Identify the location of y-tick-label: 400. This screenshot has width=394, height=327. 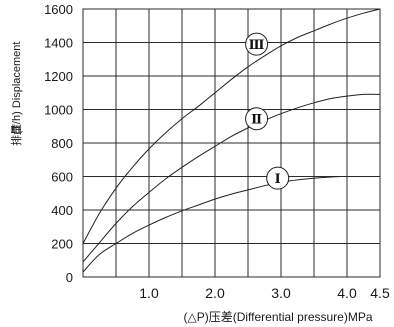
(62, 210).